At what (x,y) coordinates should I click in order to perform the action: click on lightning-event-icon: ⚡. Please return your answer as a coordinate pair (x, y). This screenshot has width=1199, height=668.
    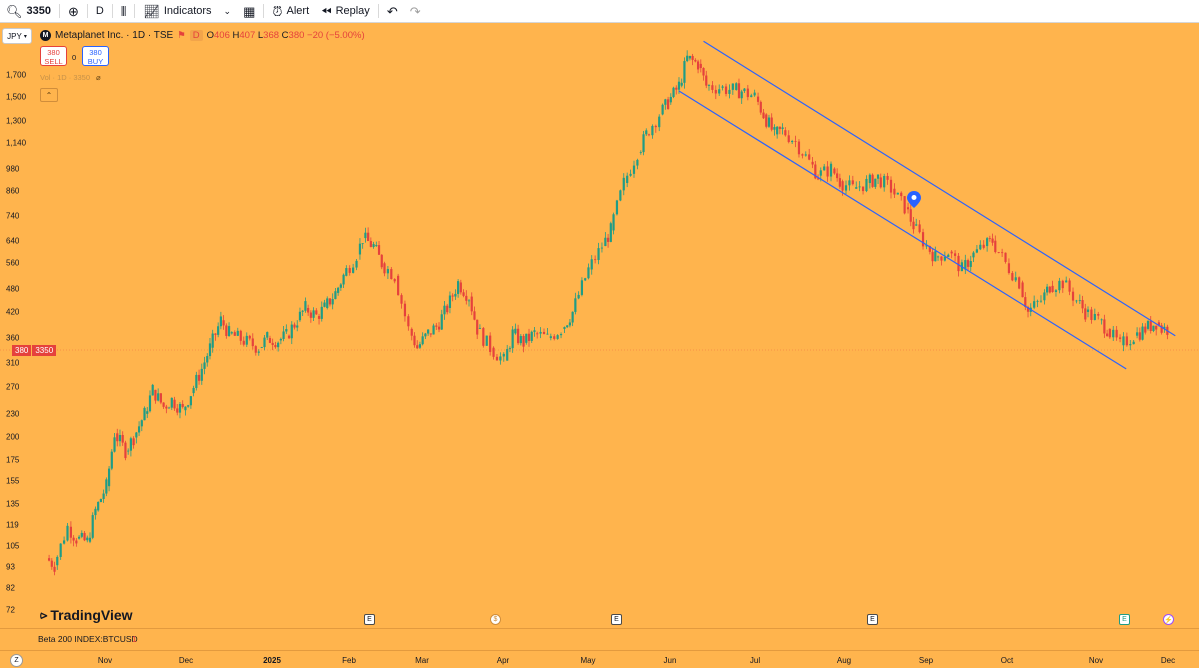
    Looking at the image, I should click on (1168, 619).